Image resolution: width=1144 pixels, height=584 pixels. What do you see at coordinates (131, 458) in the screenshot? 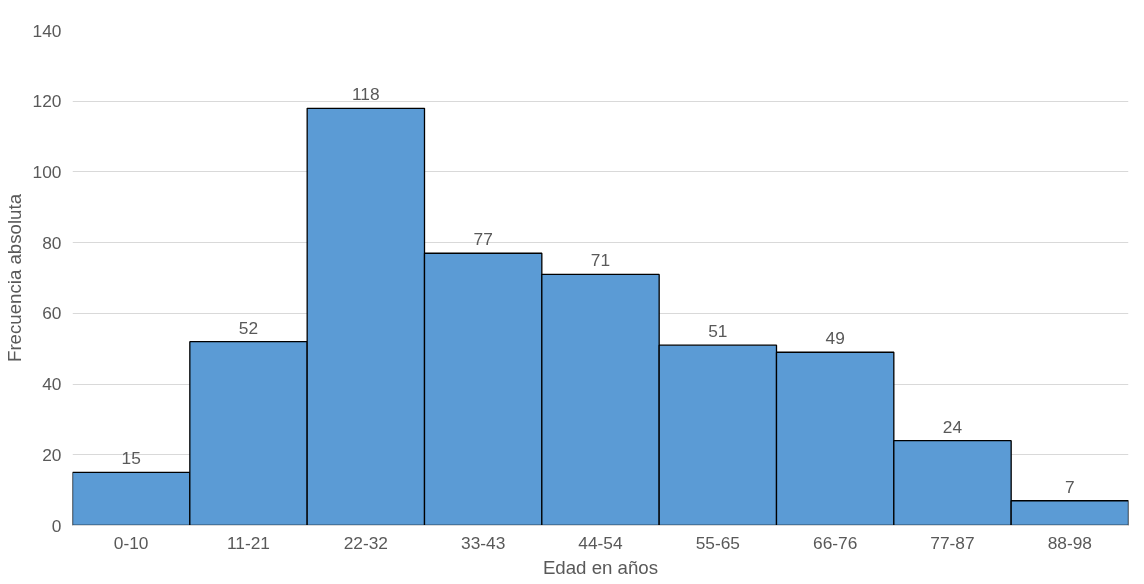
I see `data-label: 15` at bounding box center [131, 458].